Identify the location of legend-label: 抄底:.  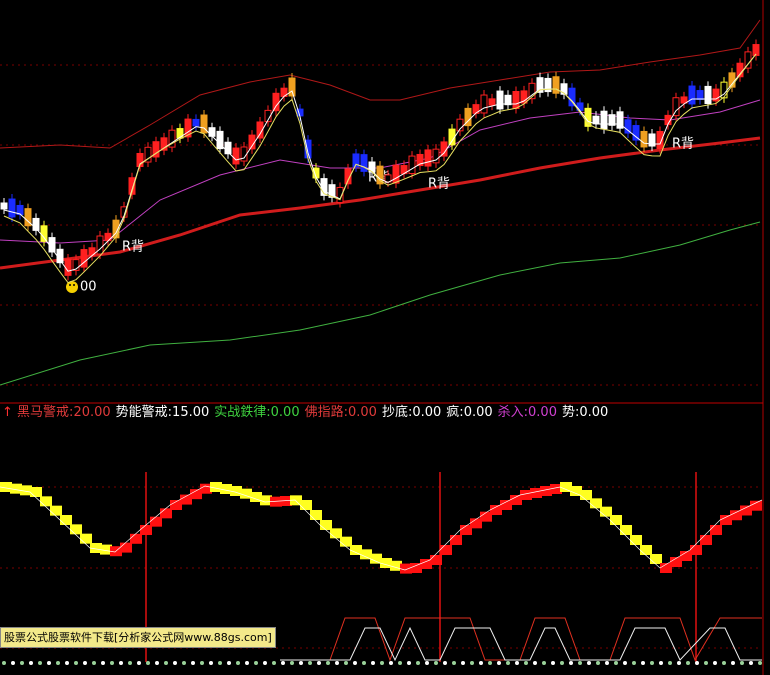
(397, 412).